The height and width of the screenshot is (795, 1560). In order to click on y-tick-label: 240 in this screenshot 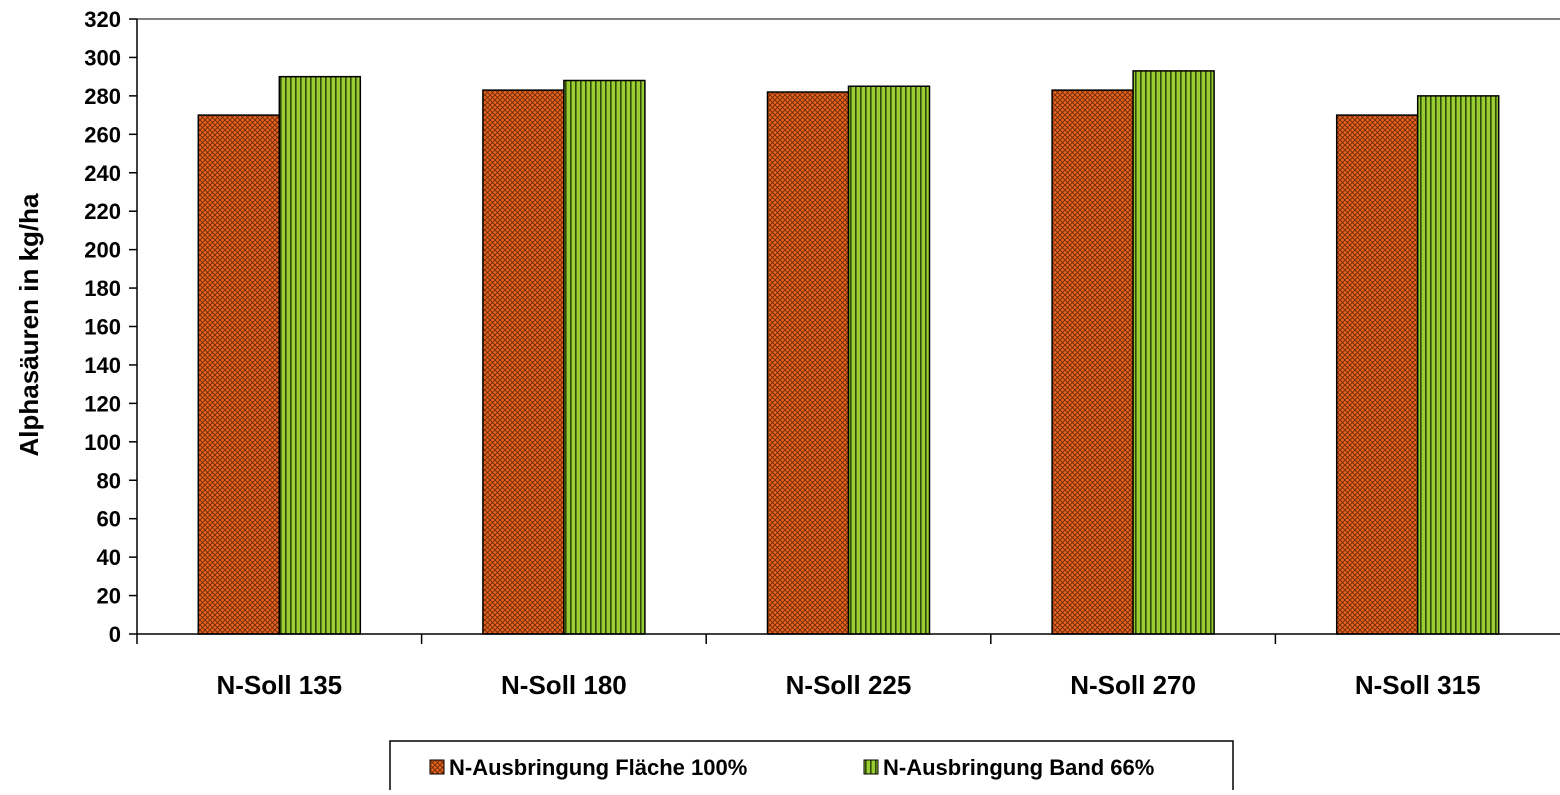, I will do `click(102, 173)`.